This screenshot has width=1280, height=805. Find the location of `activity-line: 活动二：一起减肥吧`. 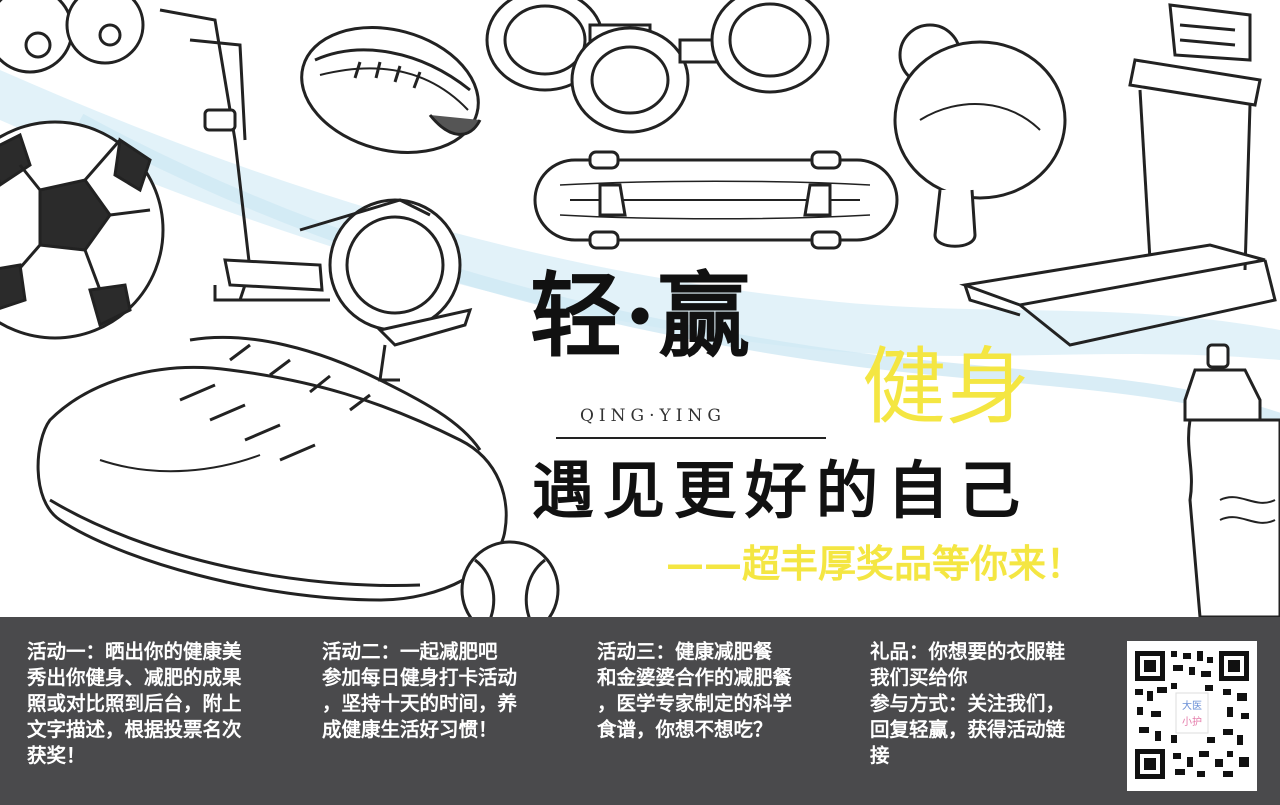

activity-line: 活动二：一起减肥吧 is located at coordinates (410, 651).